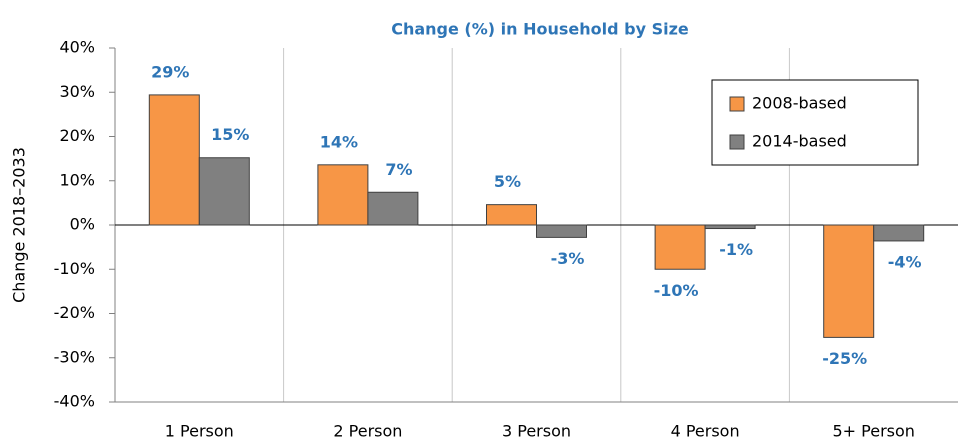  I want to click on legend-box, so click(815, 122).